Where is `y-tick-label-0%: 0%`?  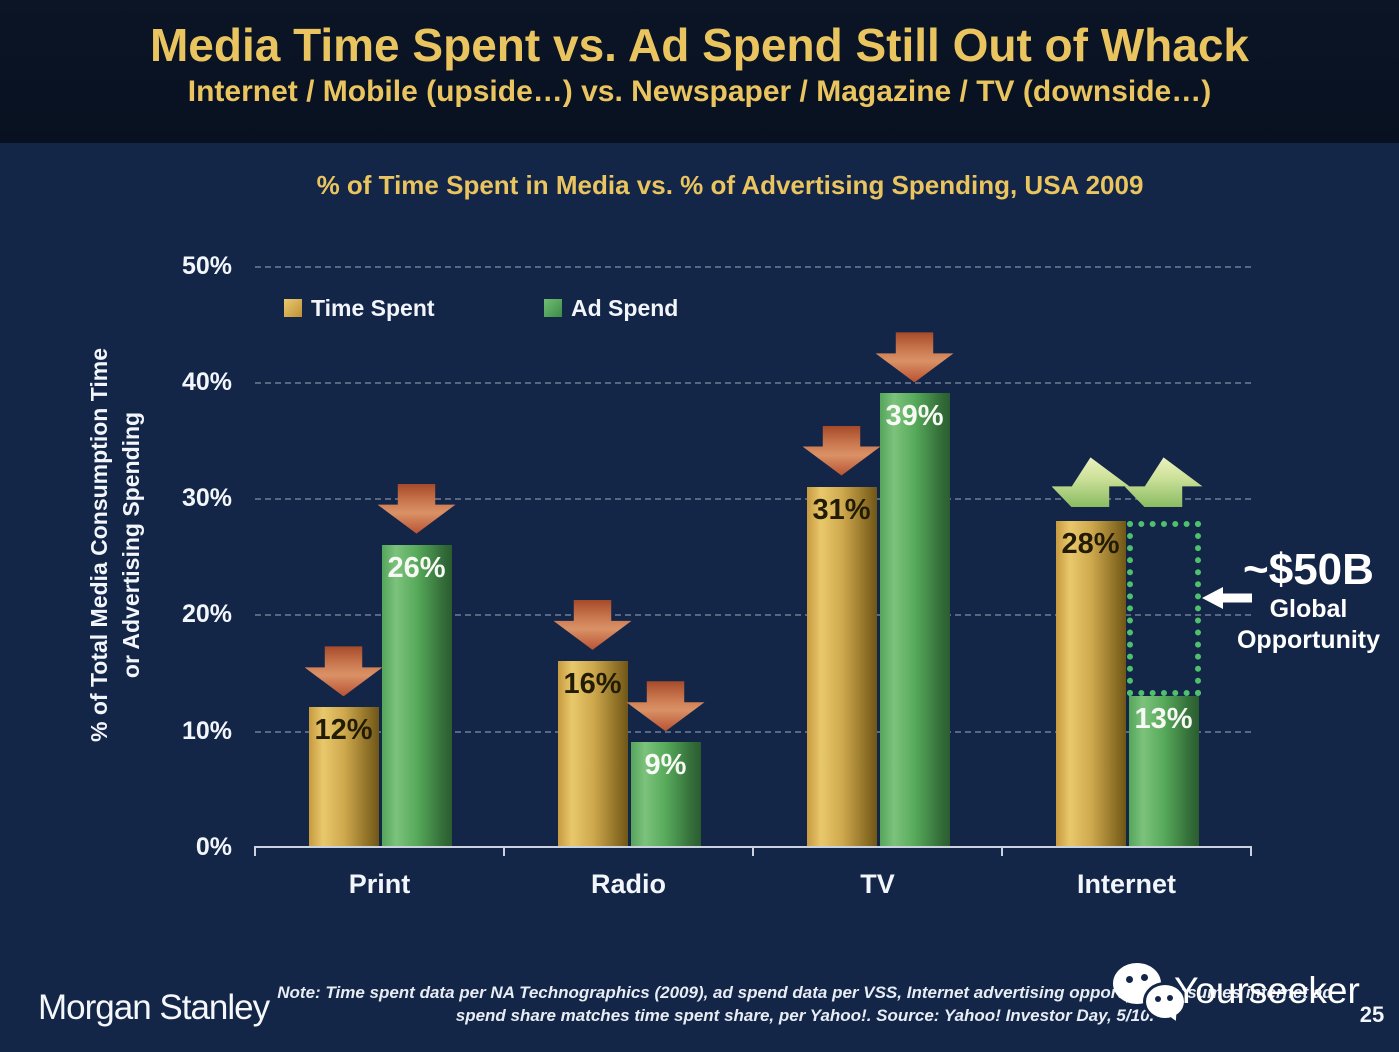 y-tick-label-0%: 0% is located at coordinates (213, 847).